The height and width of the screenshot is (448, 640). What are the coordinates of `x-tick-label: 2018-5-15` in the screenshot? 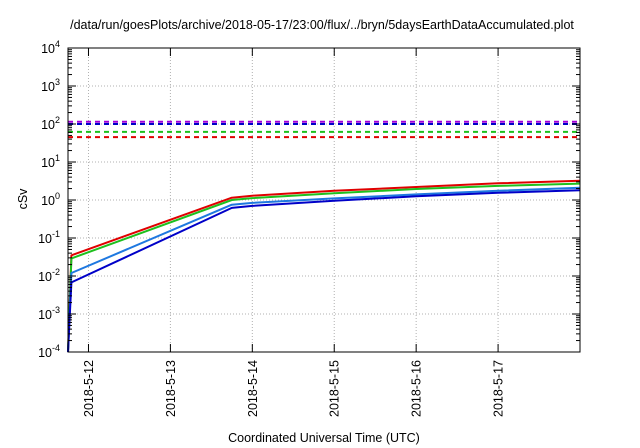 It's located at (335, 388).